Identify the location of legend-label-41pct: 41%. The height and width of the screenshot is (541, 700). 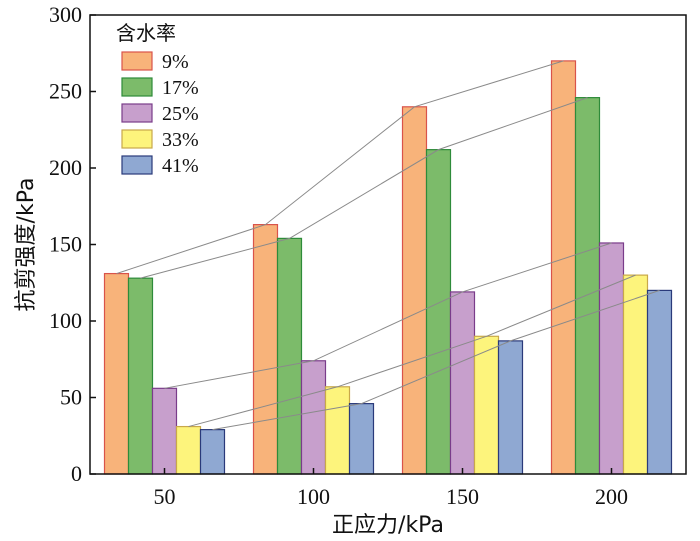
(180, 166).